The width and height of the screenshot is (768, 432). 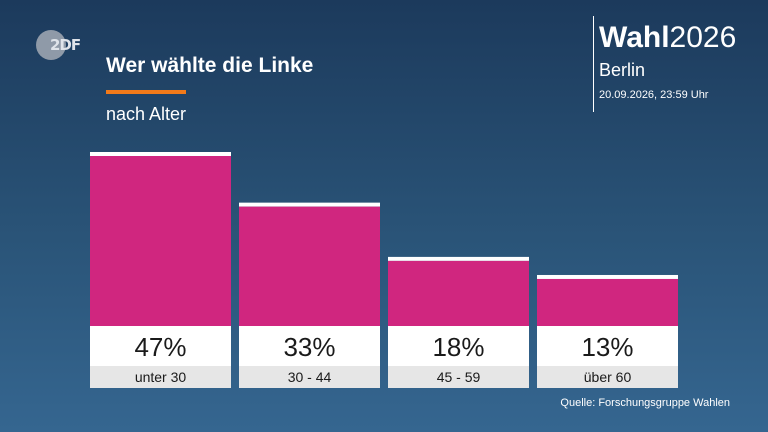 I want to click on title-accent-line, so click(x=146, y=92).